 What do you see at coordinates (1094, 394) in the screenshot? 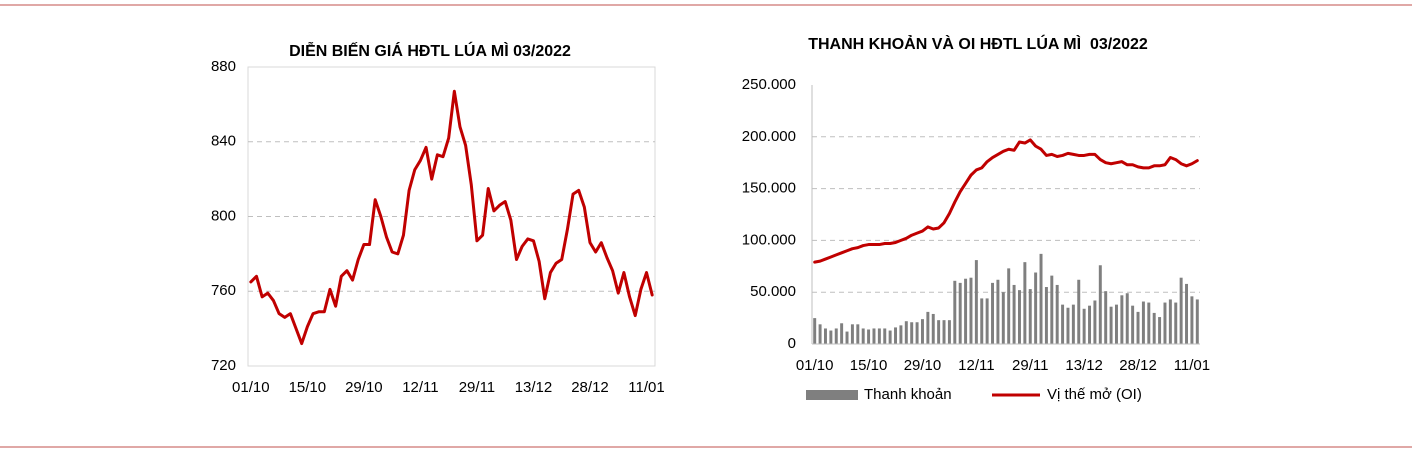
I see `legend-label: Vị thế mở (OI)` at bounding box center [1094, 394].